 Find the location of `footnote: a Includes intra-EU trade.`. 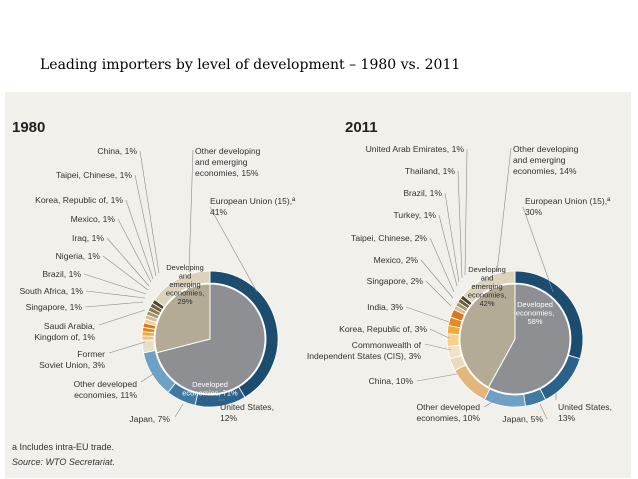

footnote: a Includes intra-EU trade. is located at coordinates (63, 447).